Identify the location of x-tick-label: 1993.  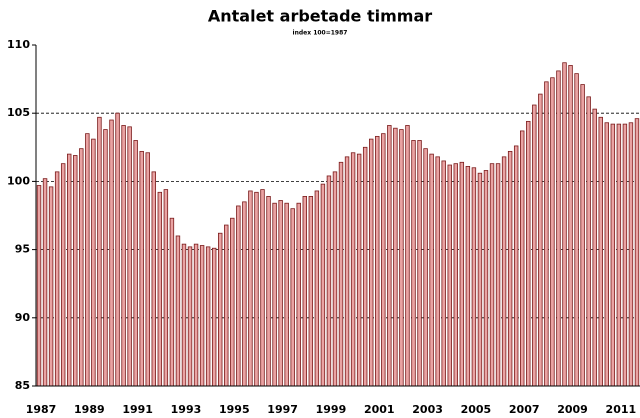
(186, 409).